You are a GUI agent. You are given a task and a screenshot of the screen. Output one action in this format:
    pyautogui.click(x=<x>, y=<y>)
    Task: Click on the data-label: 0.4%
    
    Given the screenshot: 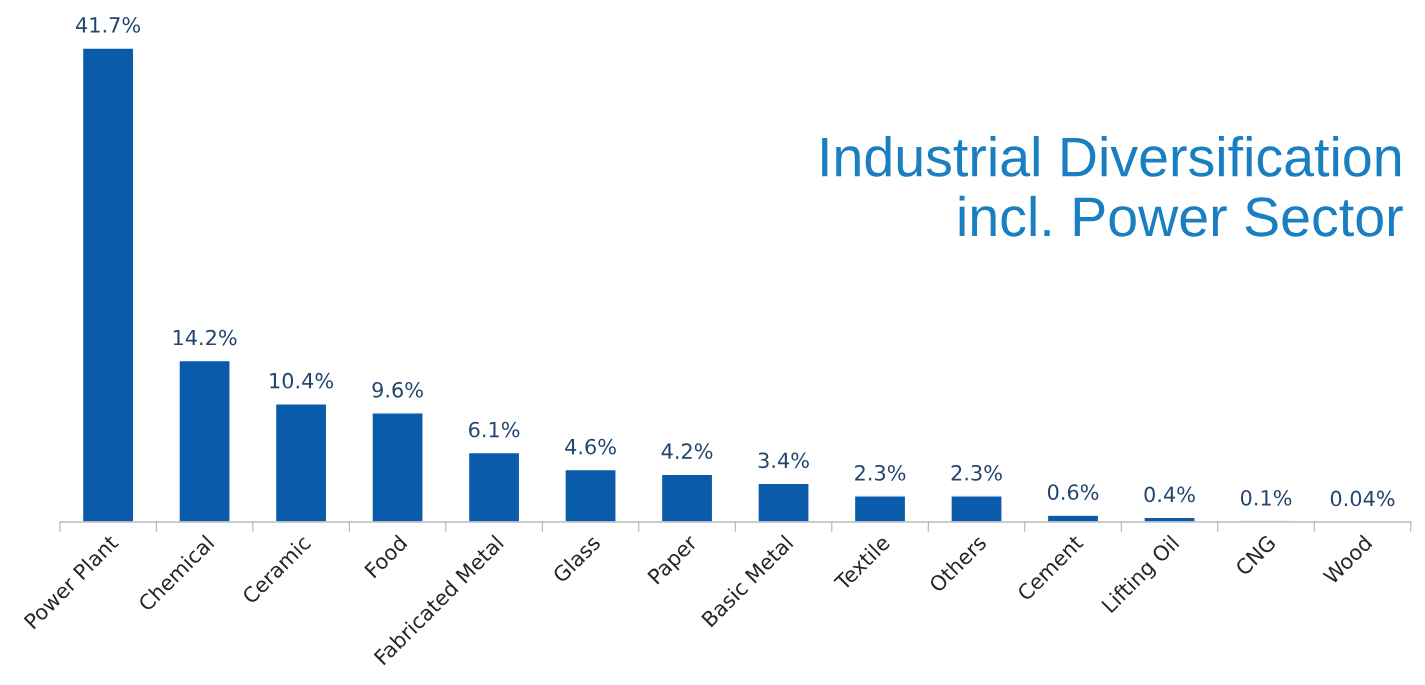 What is the action you would take?
    pyautogui.click(x=1169, y=494)
    